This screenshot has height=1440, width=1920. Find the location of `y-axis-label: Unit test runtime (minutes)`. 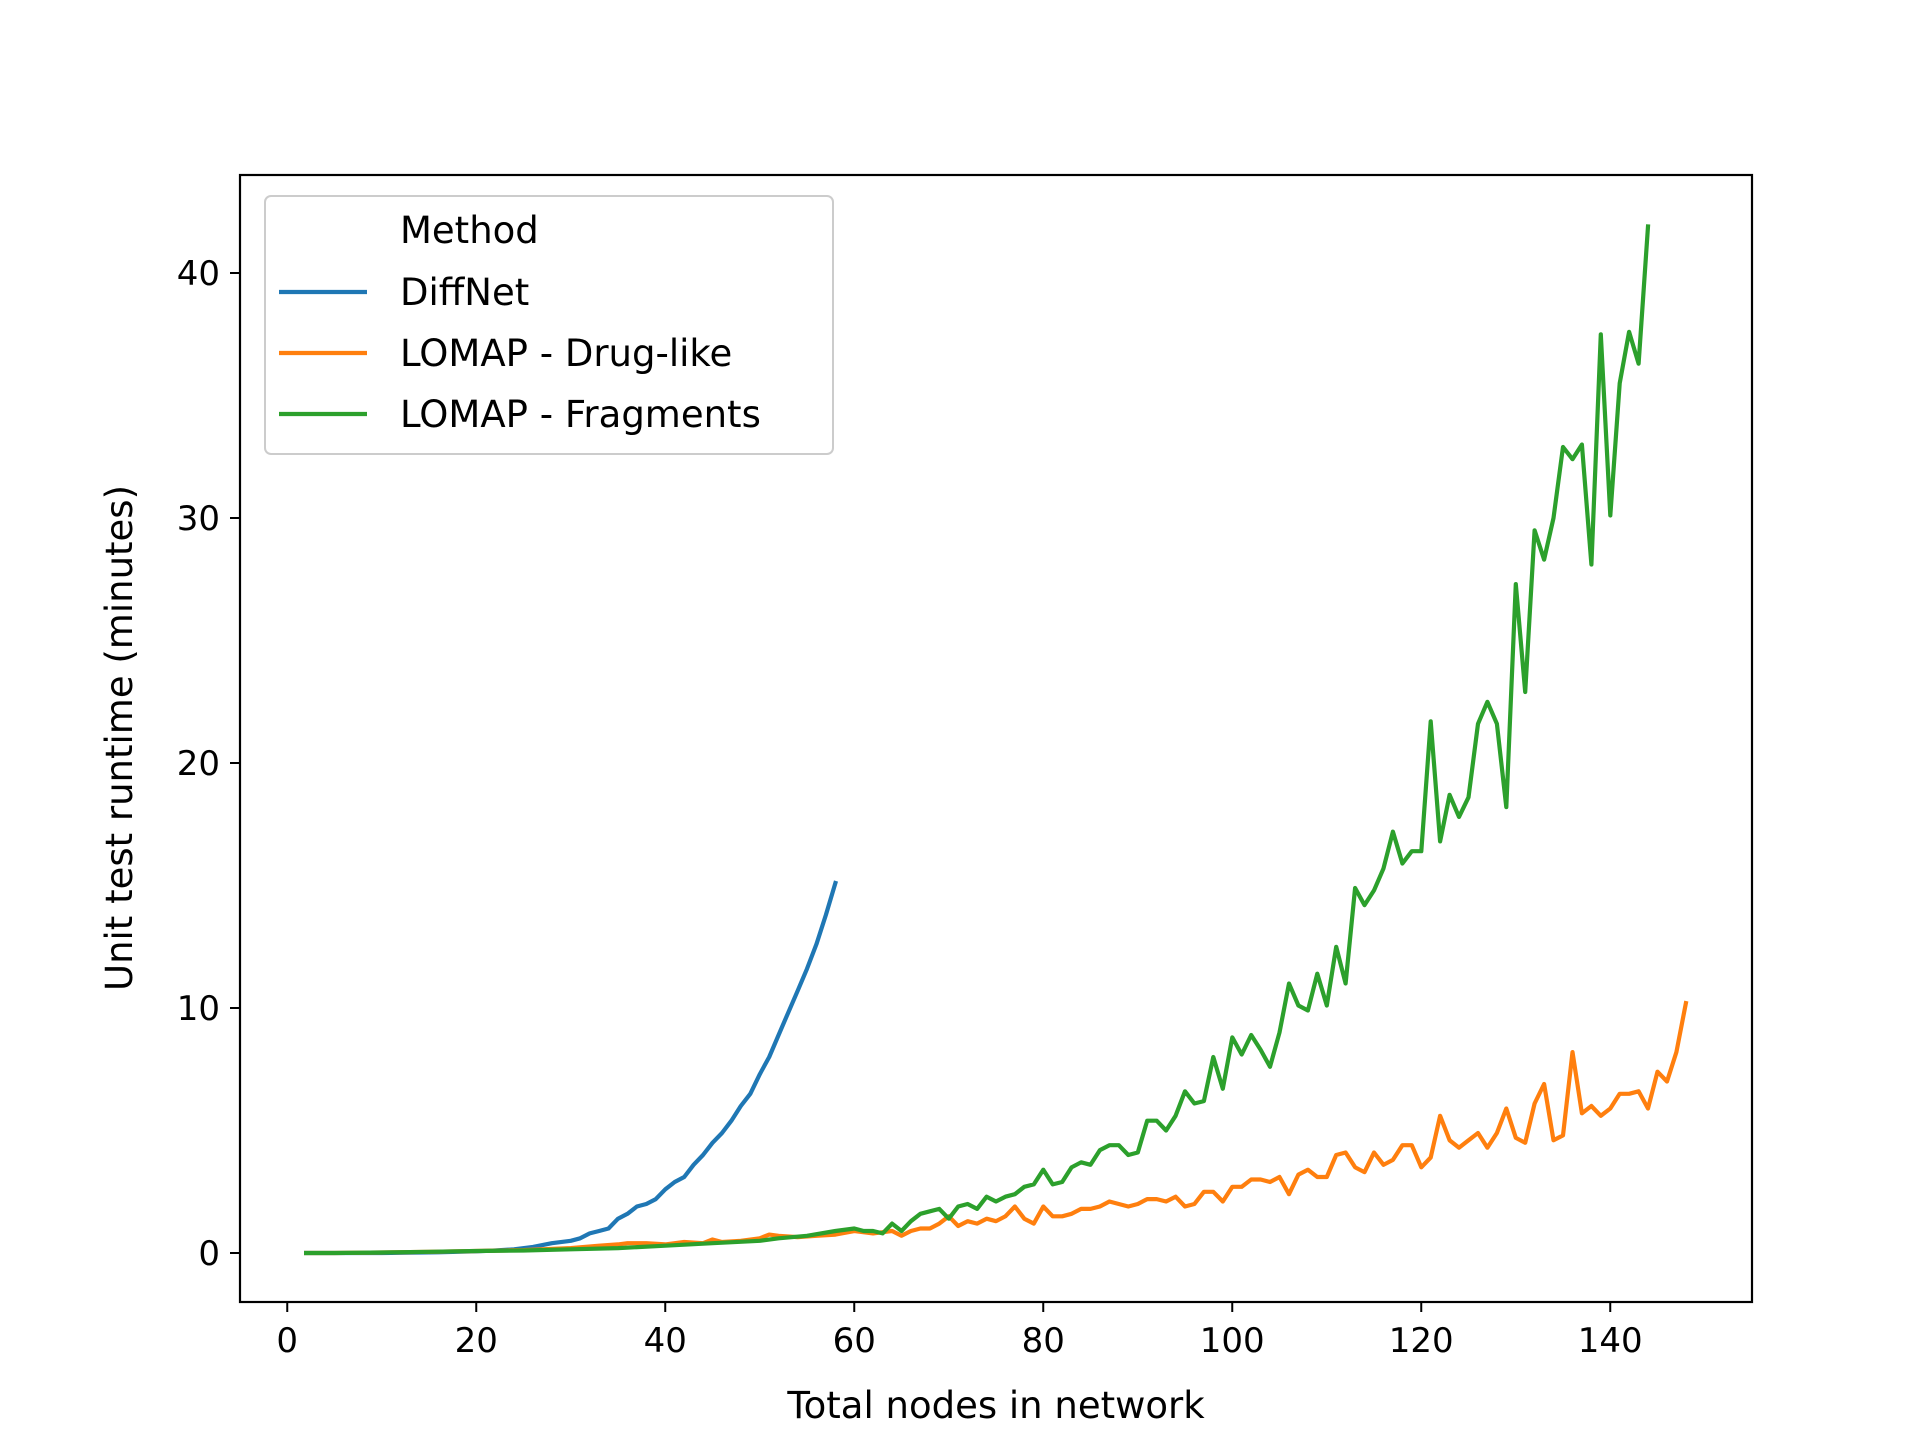

y-axis-label: Unit test runtime (minutes) is located at coordinates (119, 738).